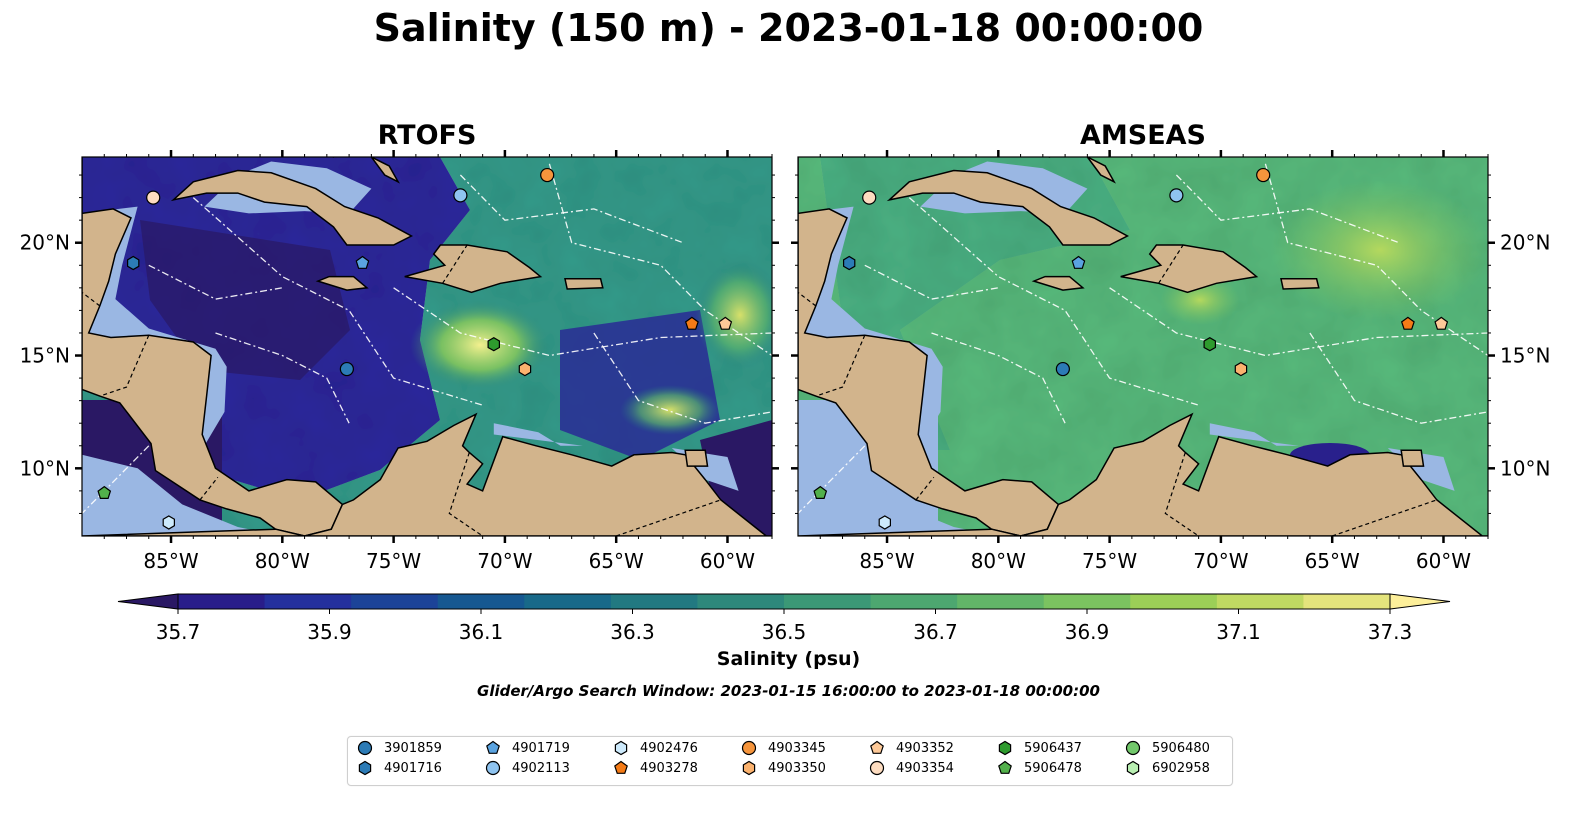 This screenshot has width=1577, height=827. What do you see at coordinates (797, 748) in the screenshot?
I see `legend-label: 4903345` at bounding box center [797, 748].